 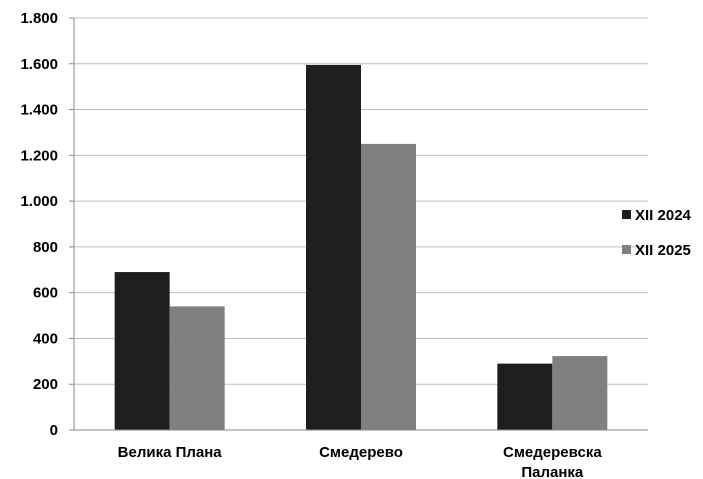 What do you see at coordinates (39, 110) in the screenshot?
I see `y-tick-label: 1.400` at bounding box center [39, 110].